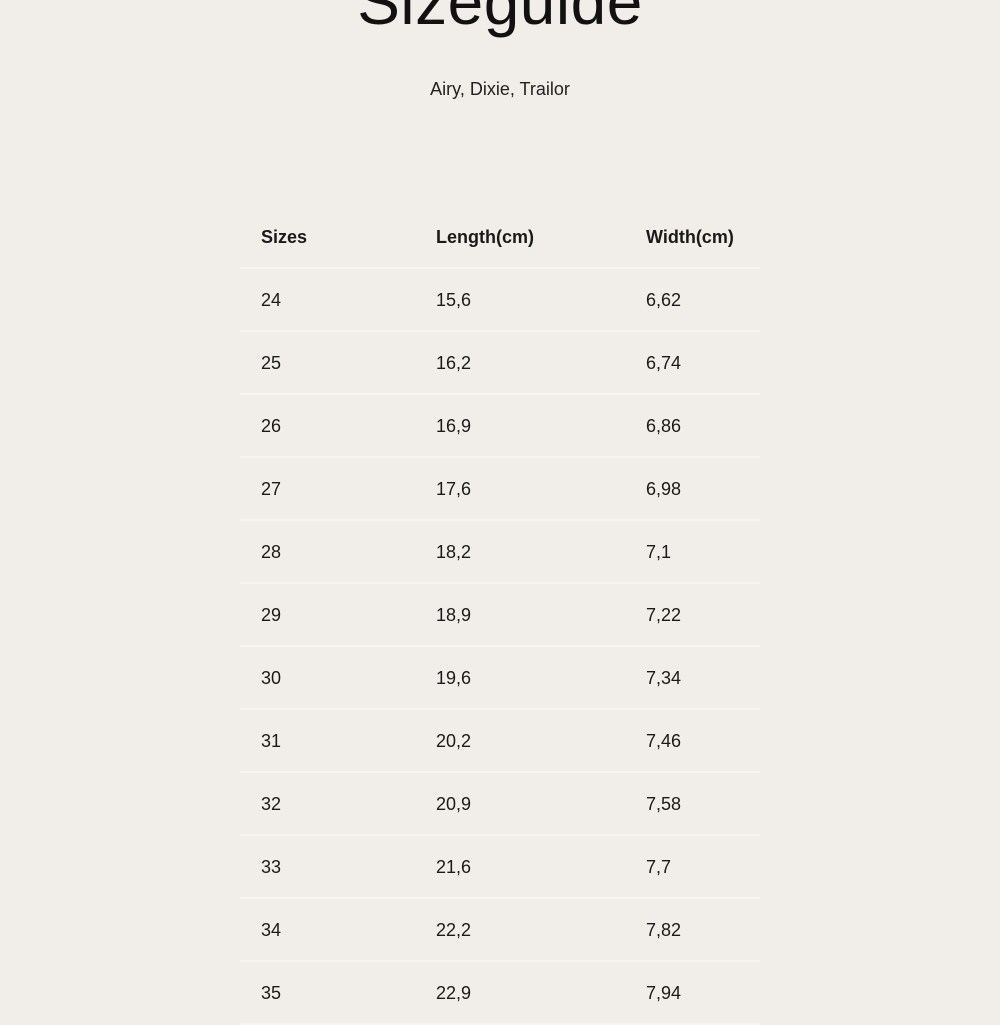 This screenshot has height=1025, width=1000. What do you see at coordinates (271, 300) in the screenshot?
I see `size-cell: 24` at bounding box center [271, 300].